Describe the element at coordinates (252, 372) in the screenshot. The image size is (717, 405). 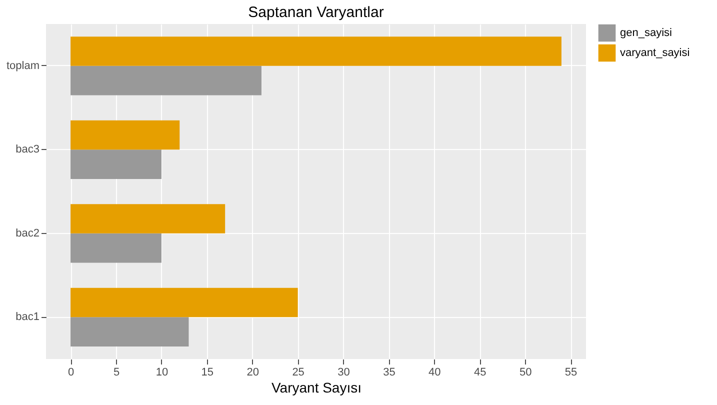
I see `x-tick-label: 20` at that location.